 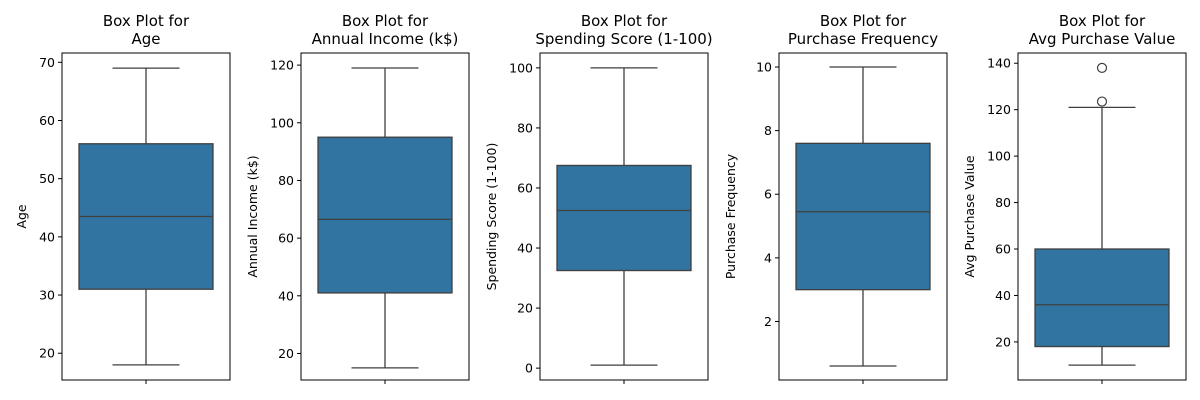 I want to click on y-tick-label: 140, so click(x=999, y=63).